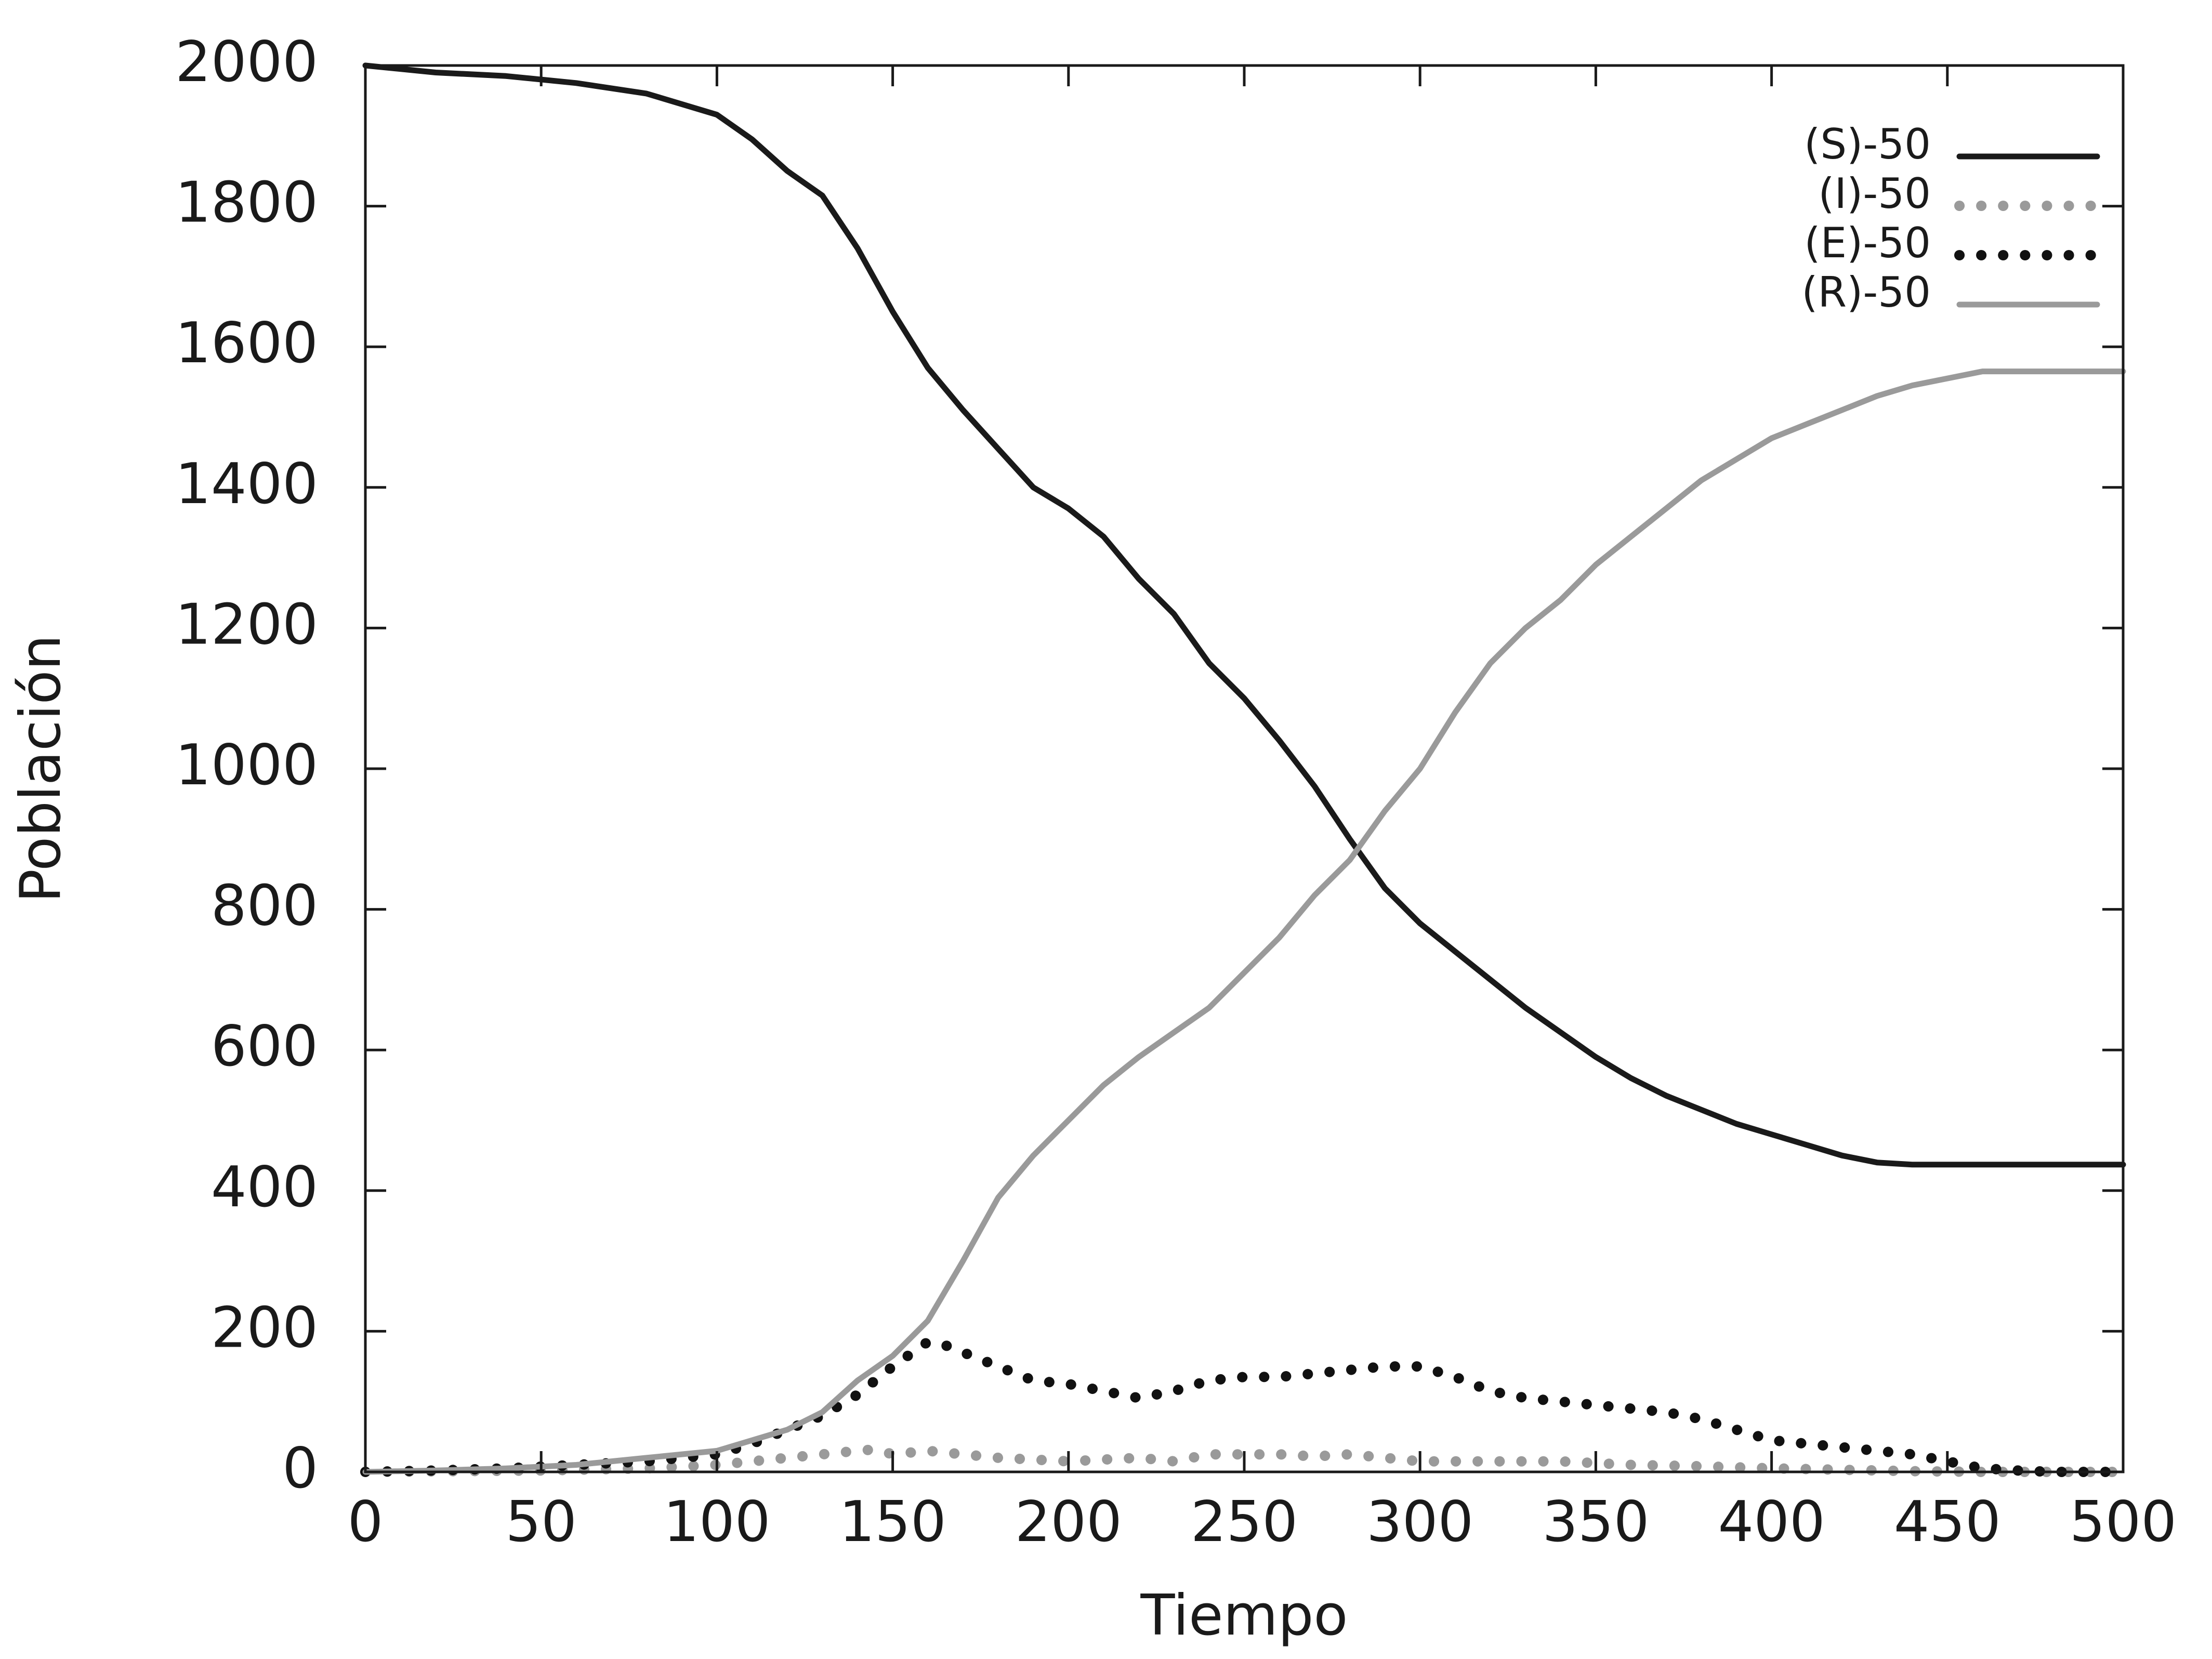  What do you see at coordinates (1948, 1523) in the screenshot?
I see `x-tick-label: 450` at bounding box center [1948, 1523].